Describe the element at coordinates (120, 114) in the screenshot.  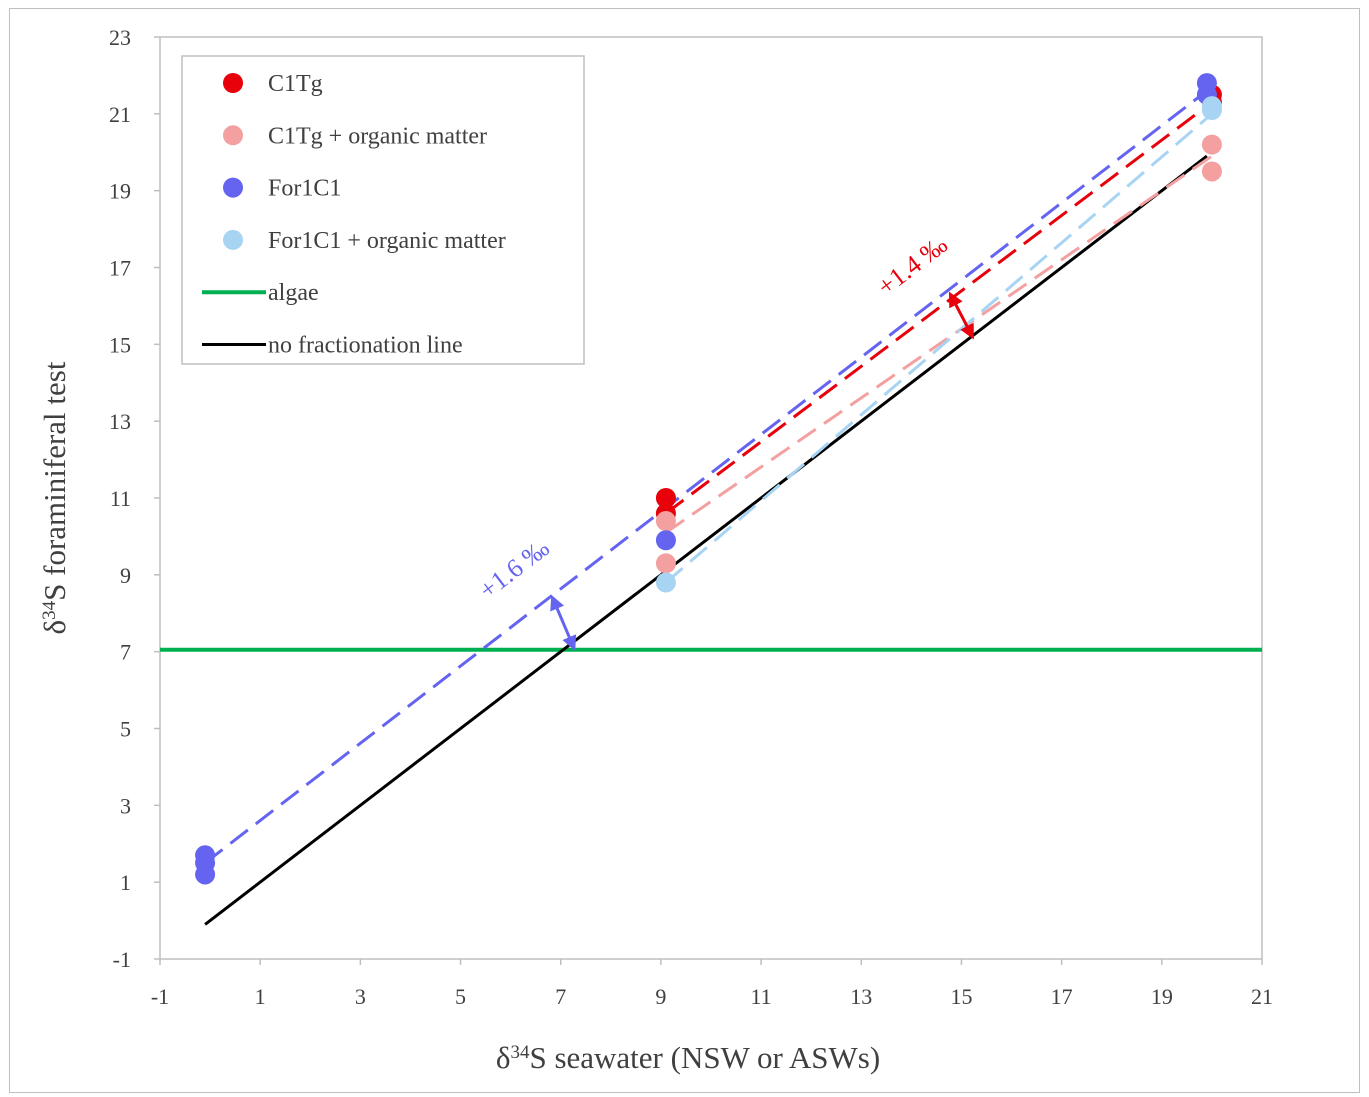
I see `y-tick-label: 21` at that location.